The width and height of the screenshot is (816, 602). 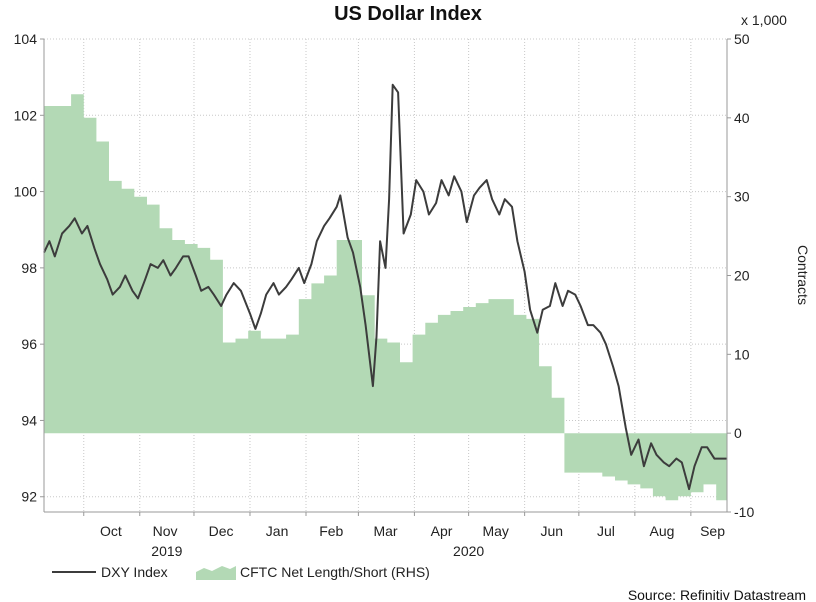 What do you see at coordinates (29, 497) in the screenshot?
I see `left-tick-label: 92` at bounding box center [29, 497].